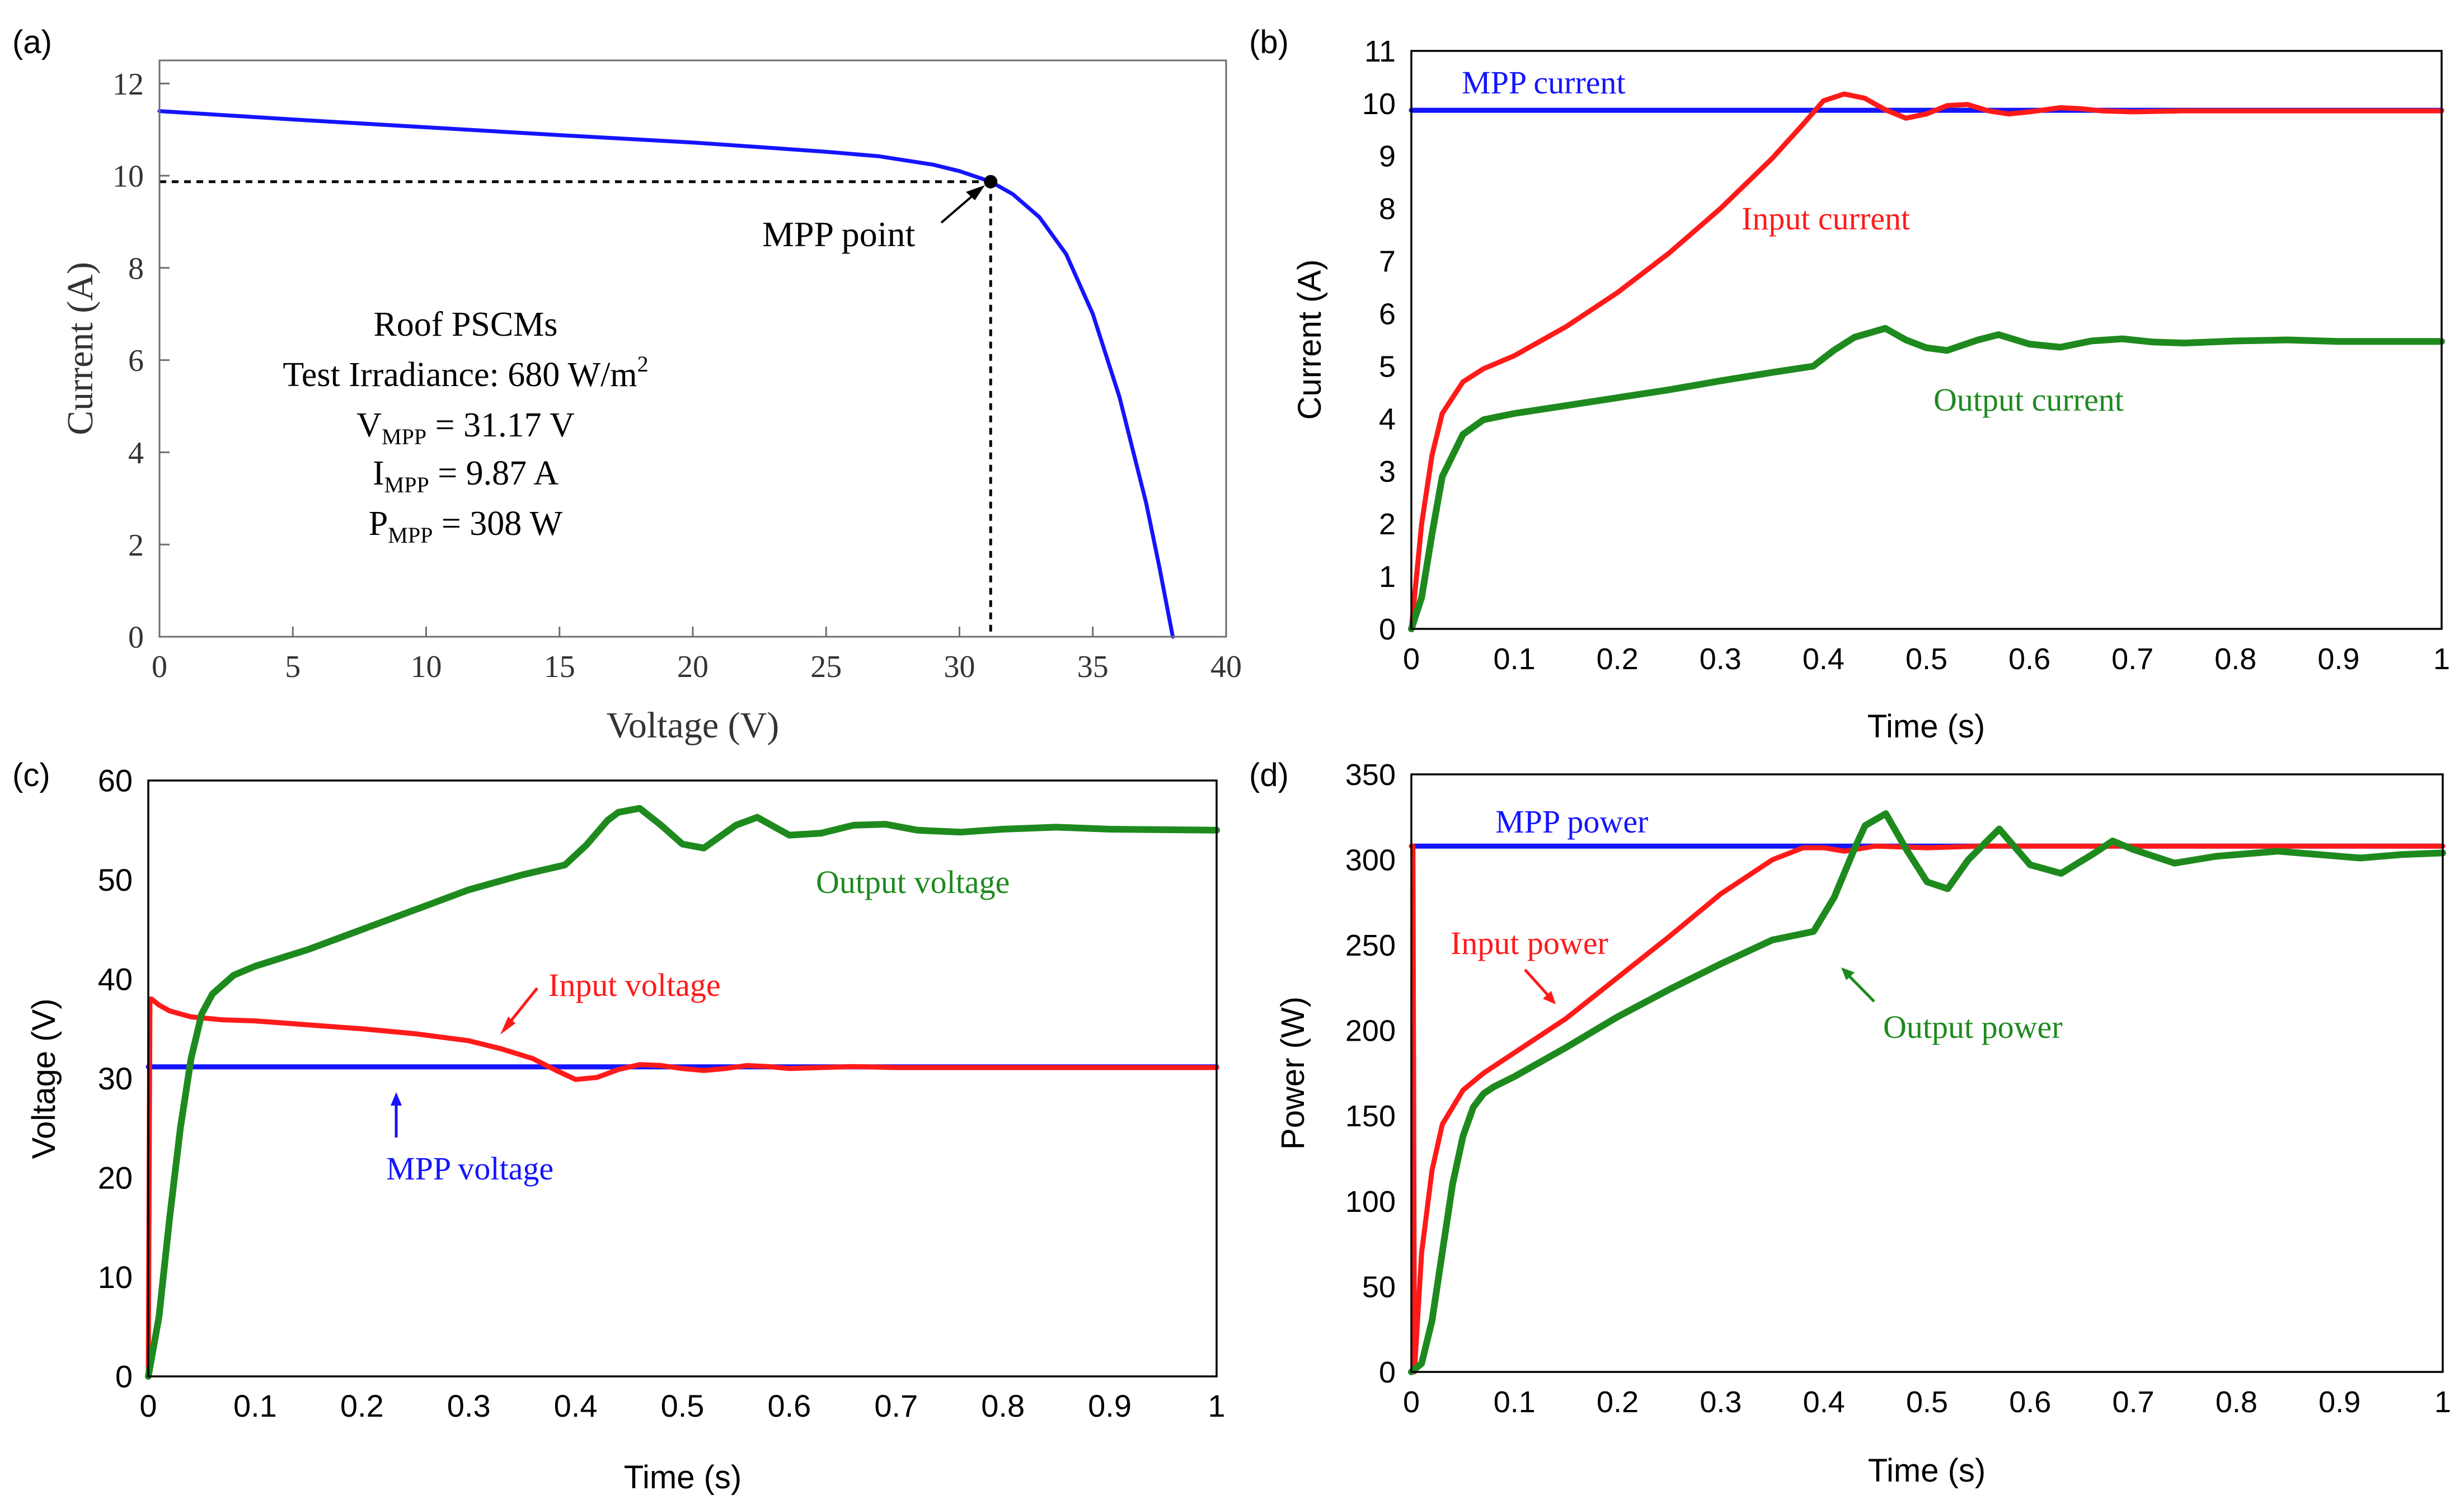  What do you see at coordinates (136, 545) in the screenshot?
I see `panel-a-ytick-label: 2` at bounding box center [136, 545].